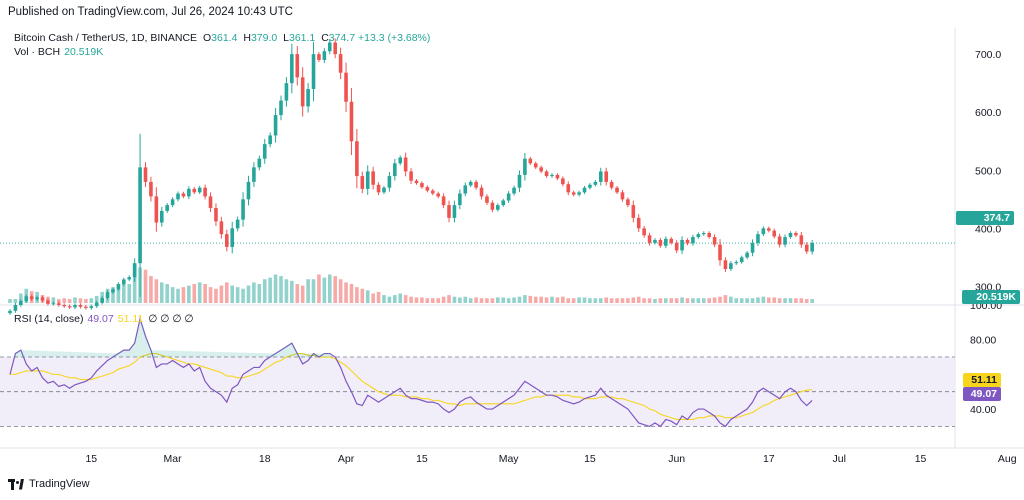  What do you see at coordinates (173, 459) in the screenshot?
I see `time-tick-label: Mar` at bounding box center [173, 459].